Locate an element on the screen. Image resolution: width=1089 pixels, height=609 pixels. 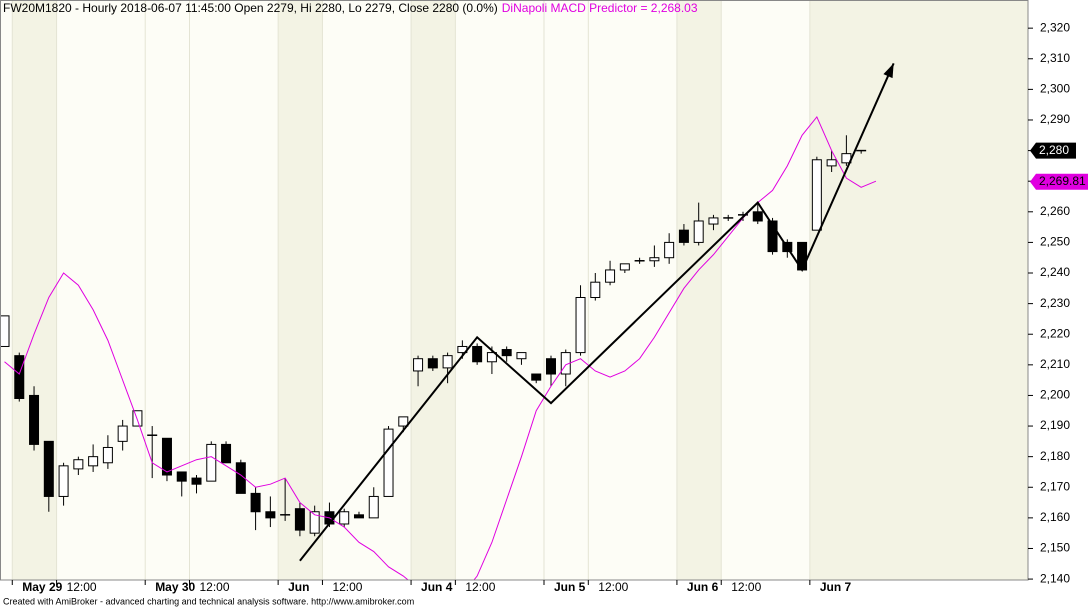
y-tick-label: 2,300 is located at coordinates (1055, 89).